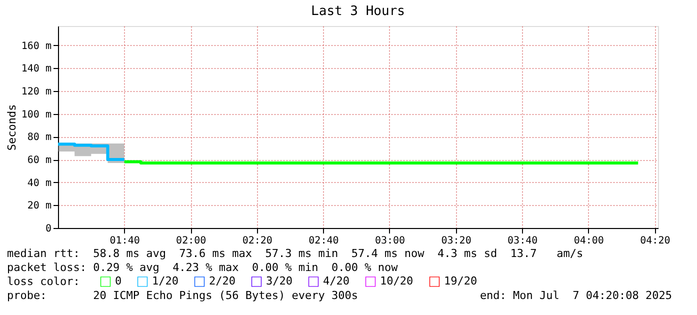 This screenshot has width=697, height=315. Describe the element at coordinates (358, 11) in the screenshot. I see `chart-title: Last 3 Hours` at that location.